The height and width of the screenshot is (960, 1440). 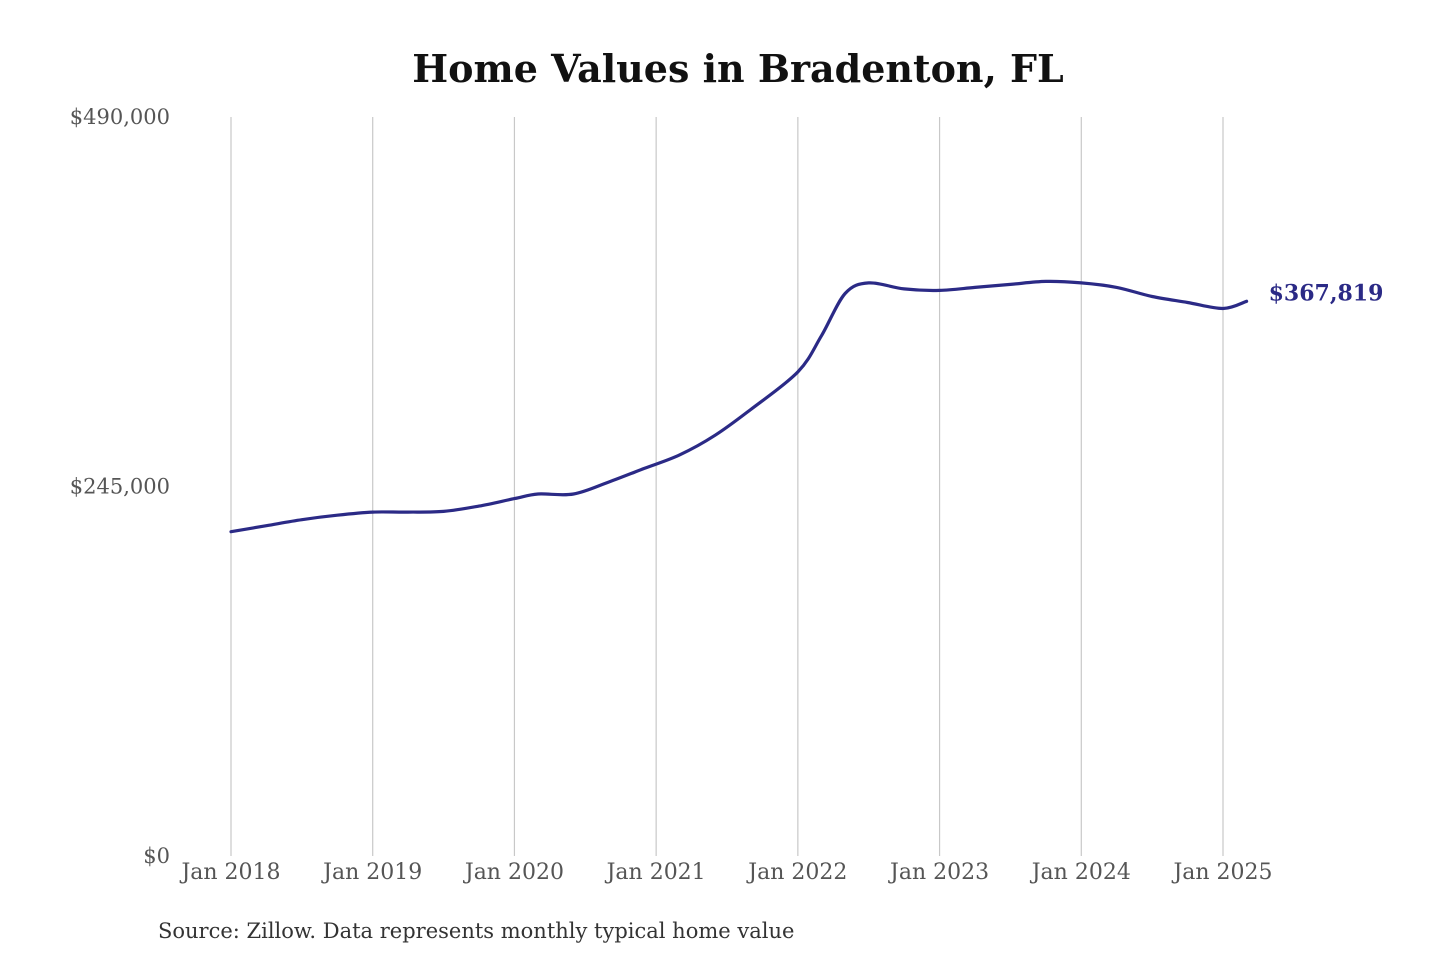 What do you see at coordinates (1326, 293) in the screenshot?
I see `last-value-label: $367,819` at bounding box center [1326, 293].